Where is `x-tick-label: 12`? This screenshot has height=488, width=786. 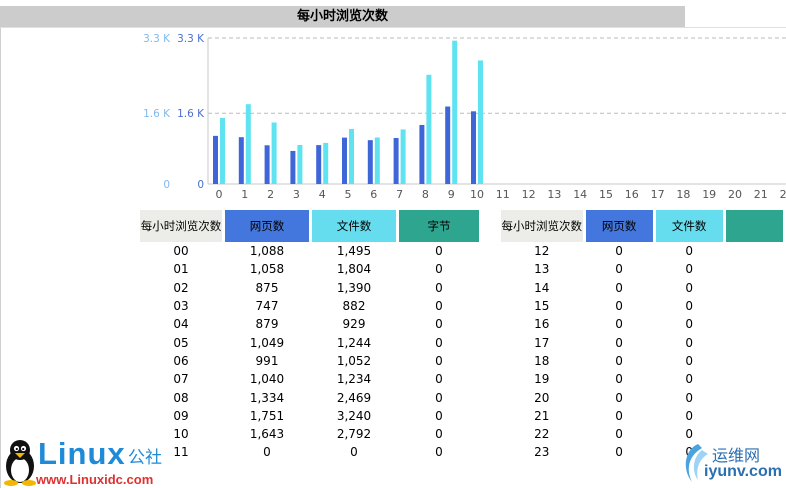 x-tick-label: 12 is located at coordinates (529, 193).